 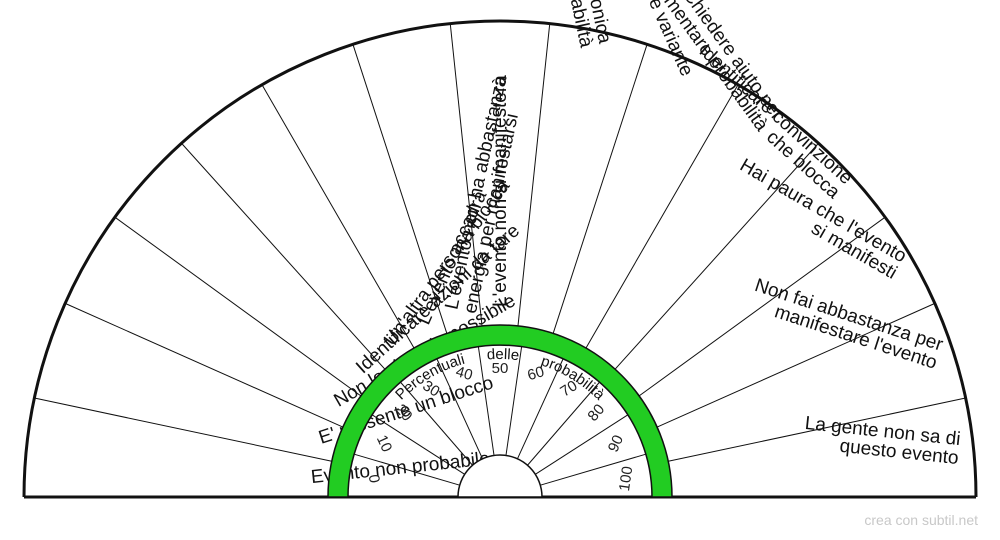 What do you see at coordinates (500, 416) in the screenshot?
I see `scale-ticks` at bounding box center [500, 416].